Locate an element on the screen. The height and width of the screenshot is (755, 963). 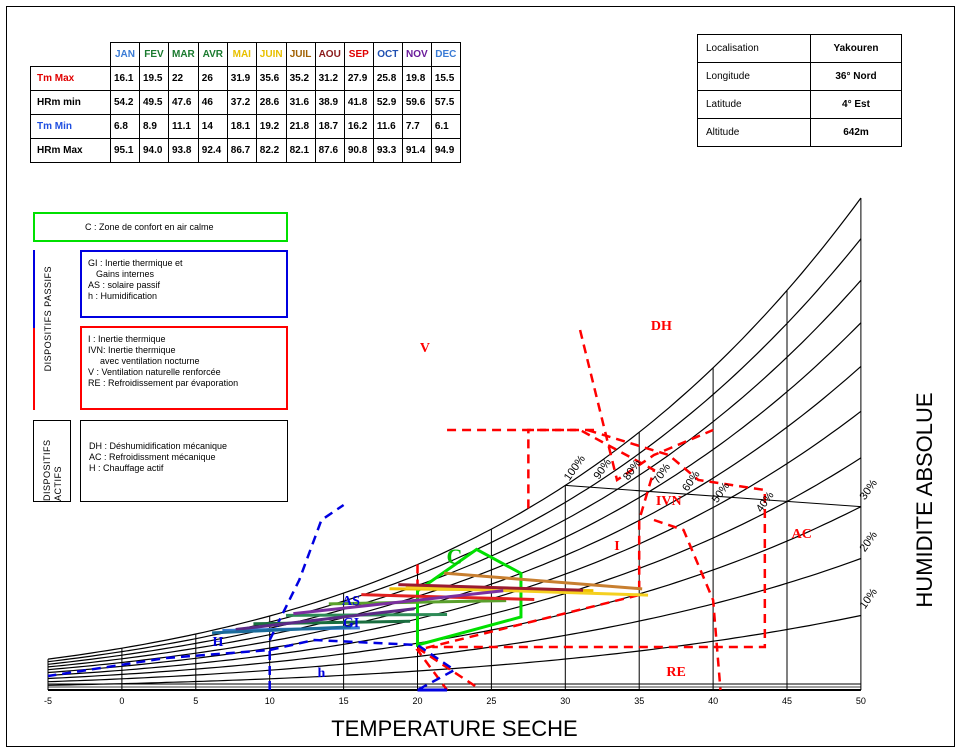
zone-h-line is located at coordinates (159, 669).